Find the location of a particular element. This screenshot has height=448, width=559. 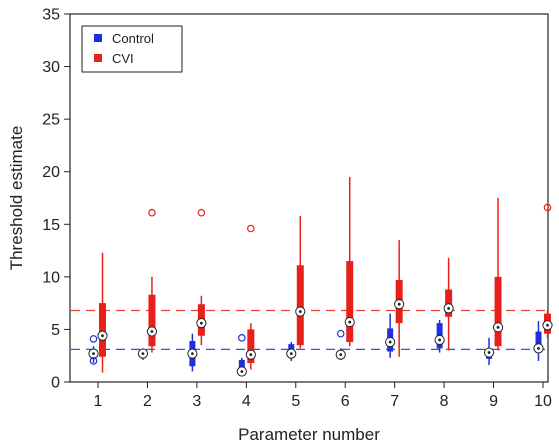

x-tick-label: 3 is located at coordinates (196, 401).